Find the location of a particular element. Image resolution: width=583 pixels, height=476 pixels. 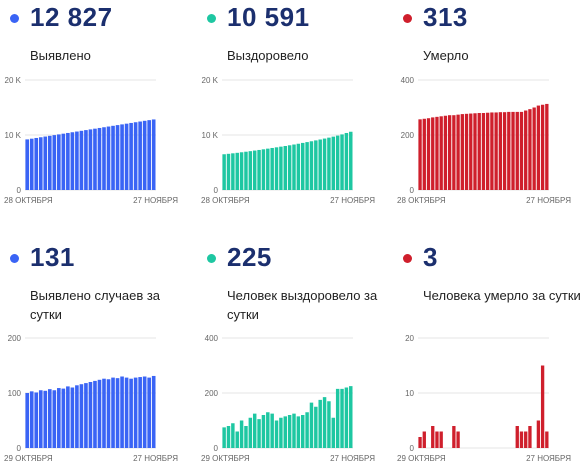

bar-chart: 0 200 400 28 ОКТЯБРЯ 27 НОЯБРЯ is located at coordinates (484, 140).